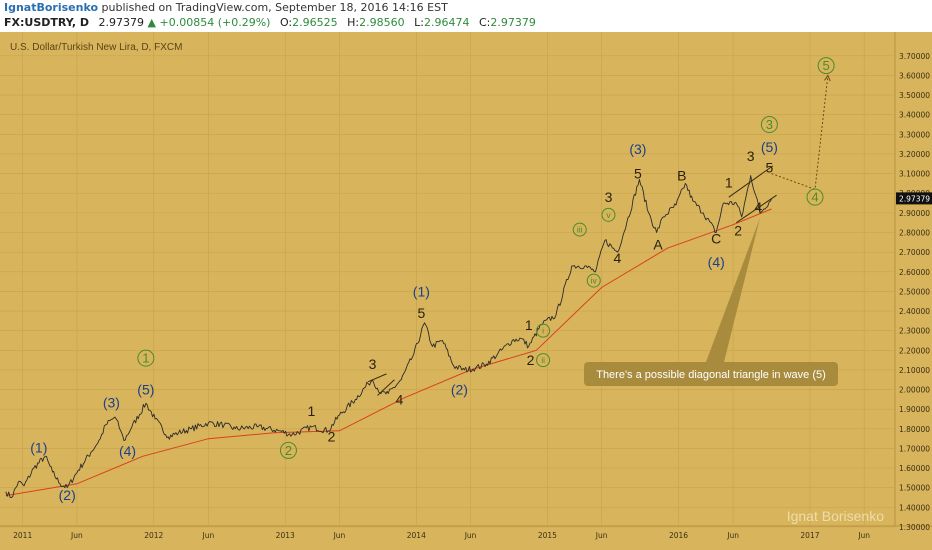 The height and width of the screenshot is (550, 932). What do you see at coordinates (914, 134) in the screenshot?
I see `y-tick-label: 3.30000` at bounding box center [914, 134].